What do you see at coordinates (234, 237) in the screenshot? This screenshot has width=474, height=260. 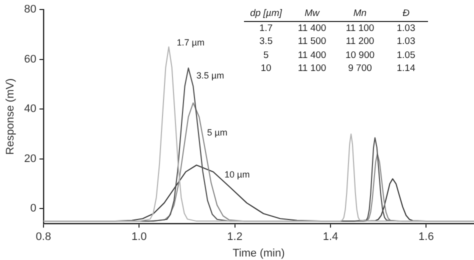 I see `x-tick-label: 1.2` at bounding box center [234, 237].